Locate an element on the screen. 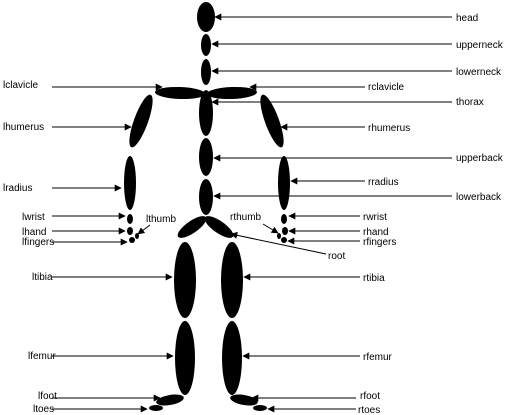 This screenshot has height=415, width=510. label-ltoes: ltoes is located at coordinates (43, 409).